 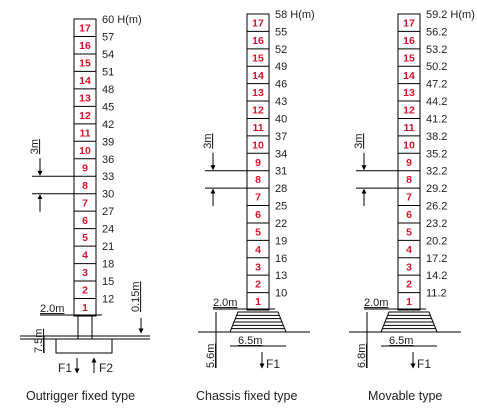 I want to click on height-label: 33, so click(x=108, y=177).